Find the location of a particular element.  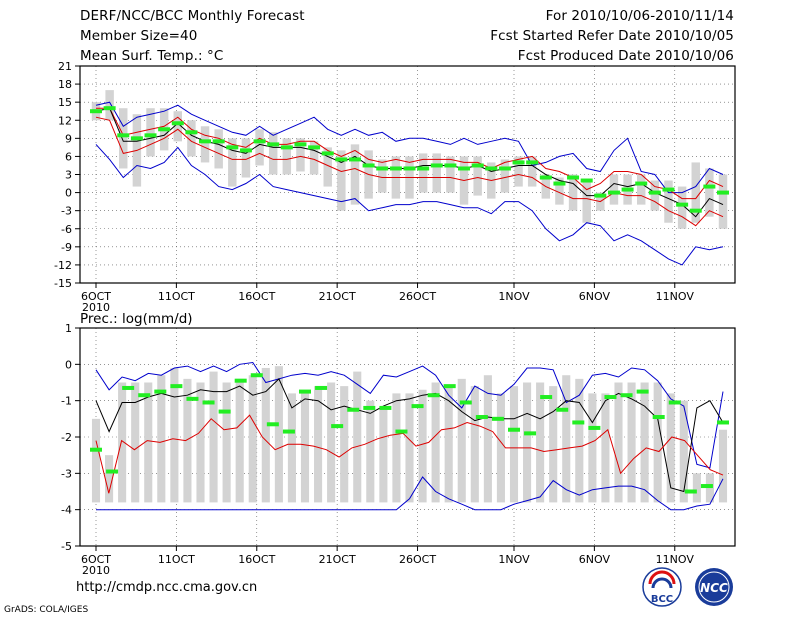

ytick-label-0-8: 9 is located at coordinates (68, 138).